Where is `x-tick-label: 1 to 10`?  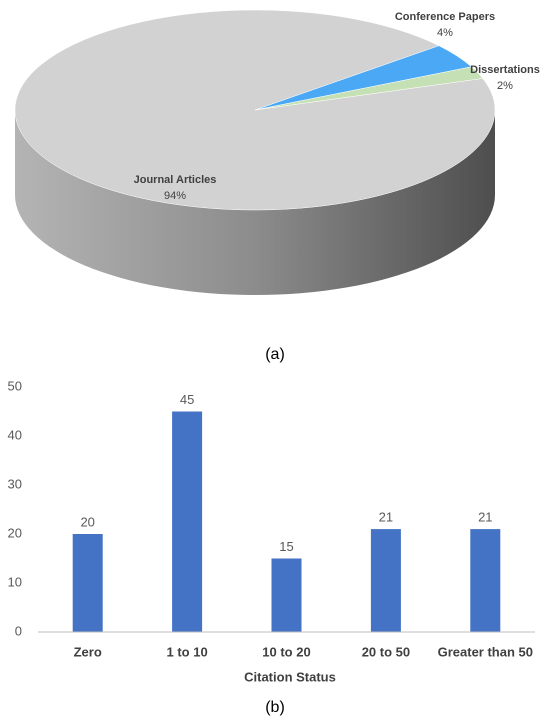
x-tick-label: 1 to 10 is located at coordinates (187, 651).